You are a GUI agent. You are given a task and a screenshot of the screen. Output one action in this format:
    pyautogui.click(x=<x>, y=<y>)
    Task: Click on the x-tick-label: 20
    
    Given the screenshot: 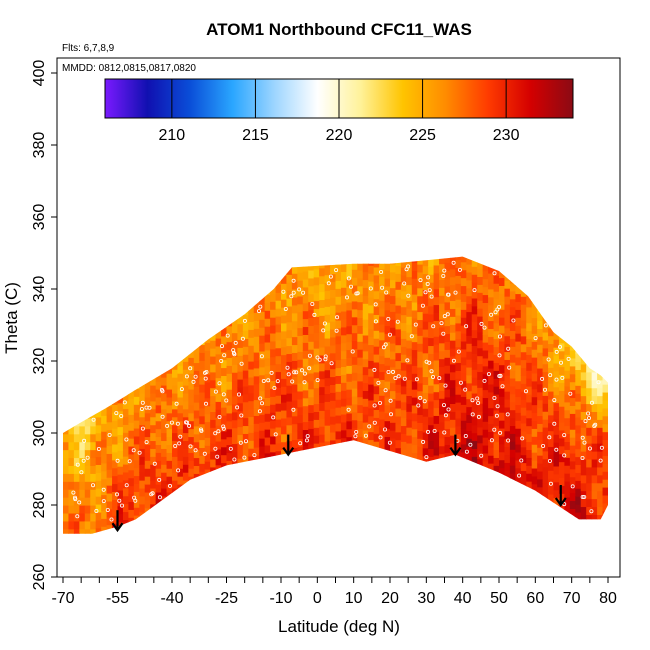 What is the action you would take?
    pyautogui.click(x=390, y=598)
    